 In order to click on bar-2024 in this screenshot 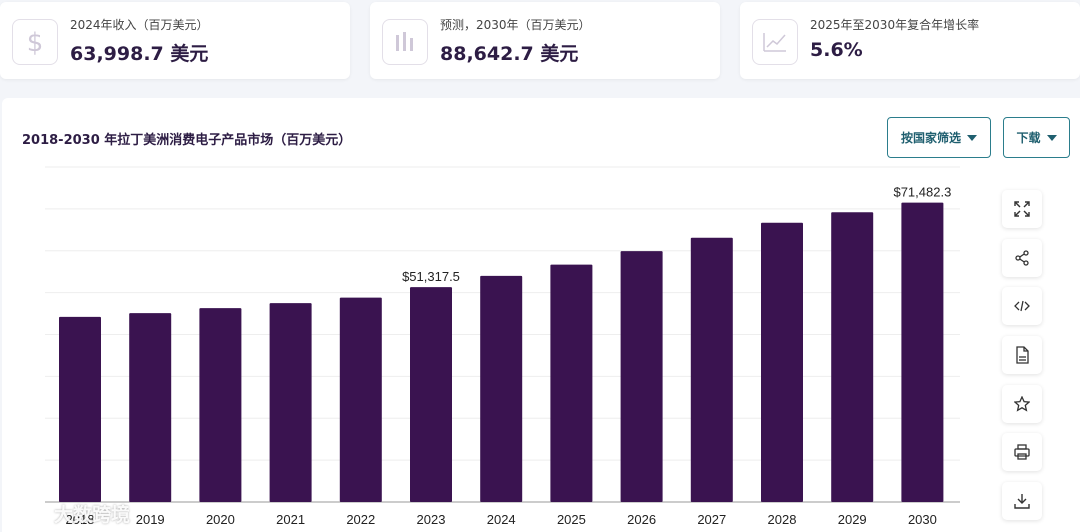, I will do `click(501, 388)`.